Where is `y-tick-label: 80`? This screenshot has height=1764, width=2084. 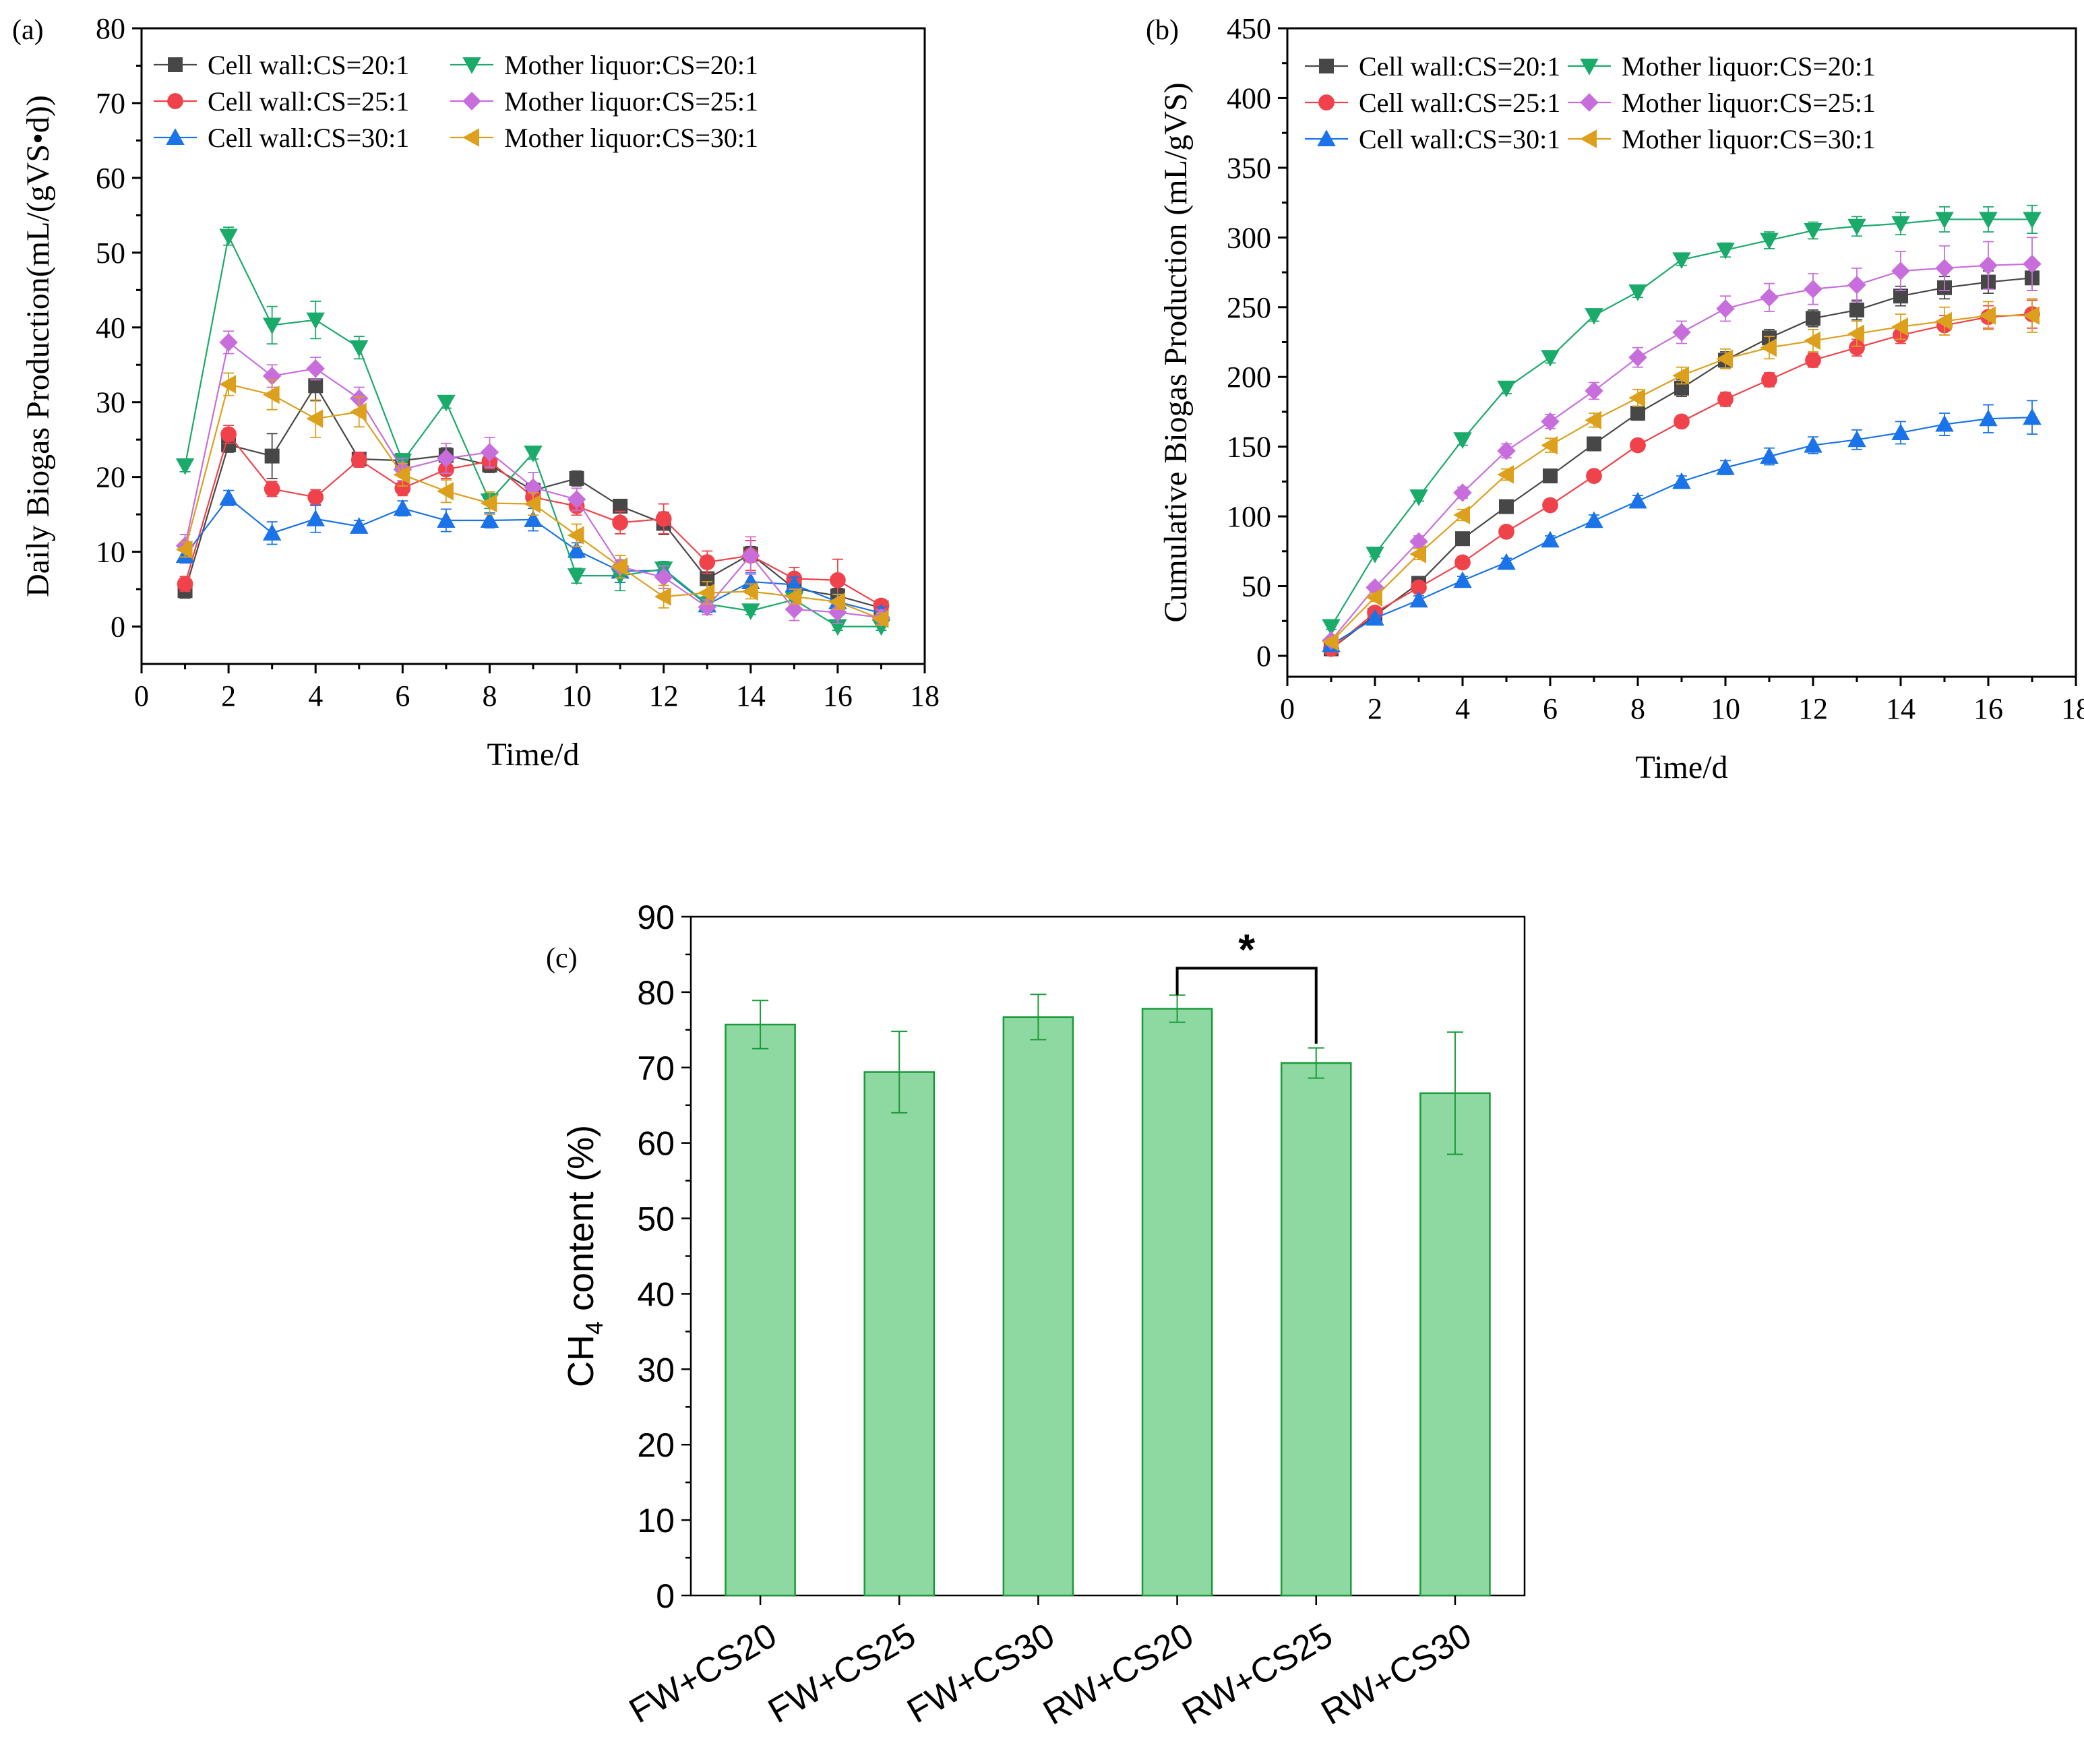
y-tick-label: 80 is located at coordinates (656, 993).